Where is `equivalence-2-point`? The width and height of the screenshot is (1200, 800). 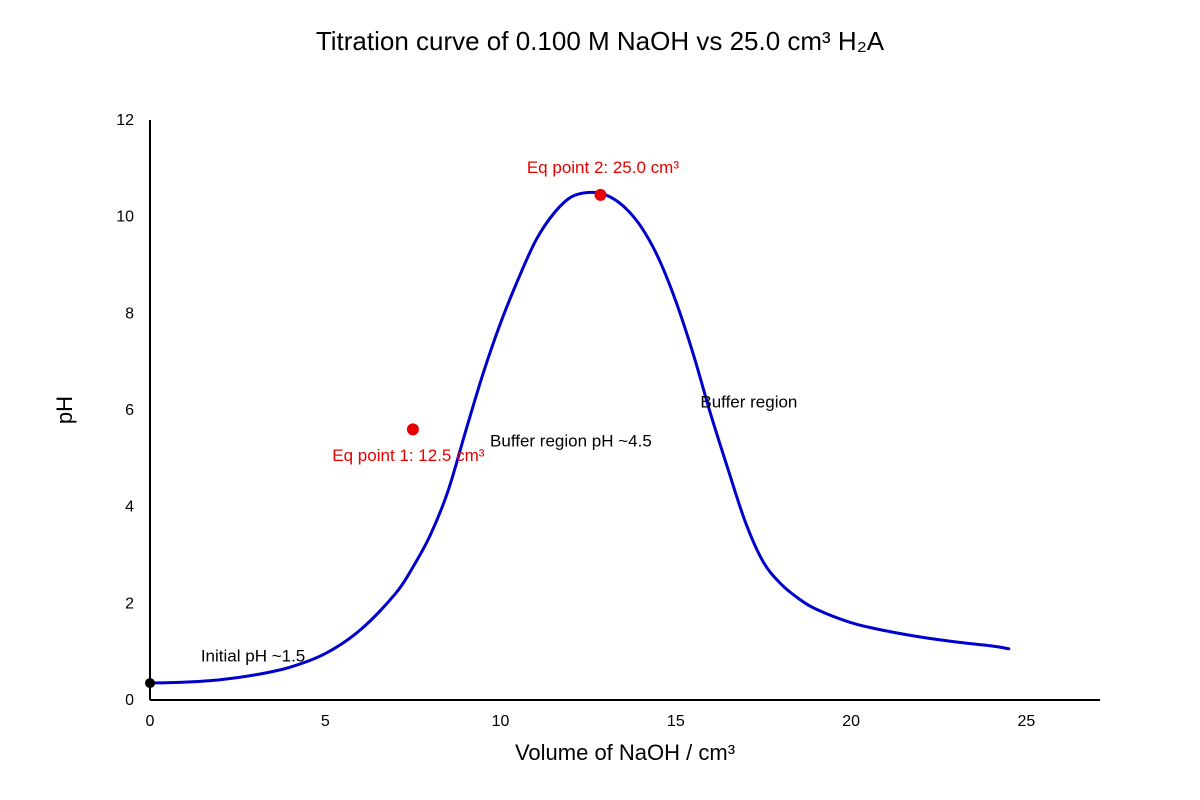
equivalence-2-point is located at coordinates (600, 194).